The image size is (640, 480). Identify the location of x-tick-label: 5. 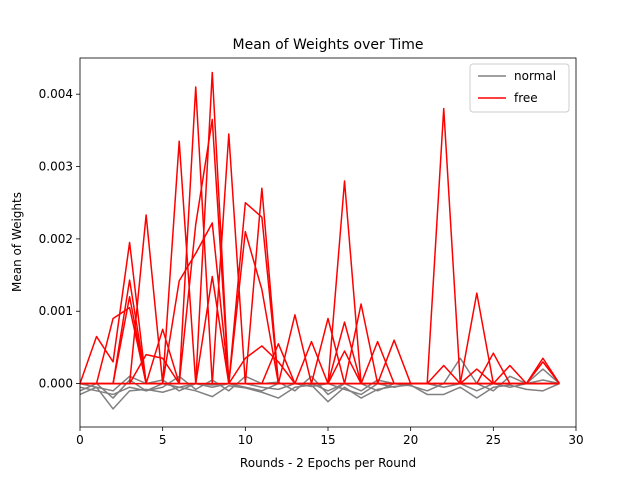
(163, 440).